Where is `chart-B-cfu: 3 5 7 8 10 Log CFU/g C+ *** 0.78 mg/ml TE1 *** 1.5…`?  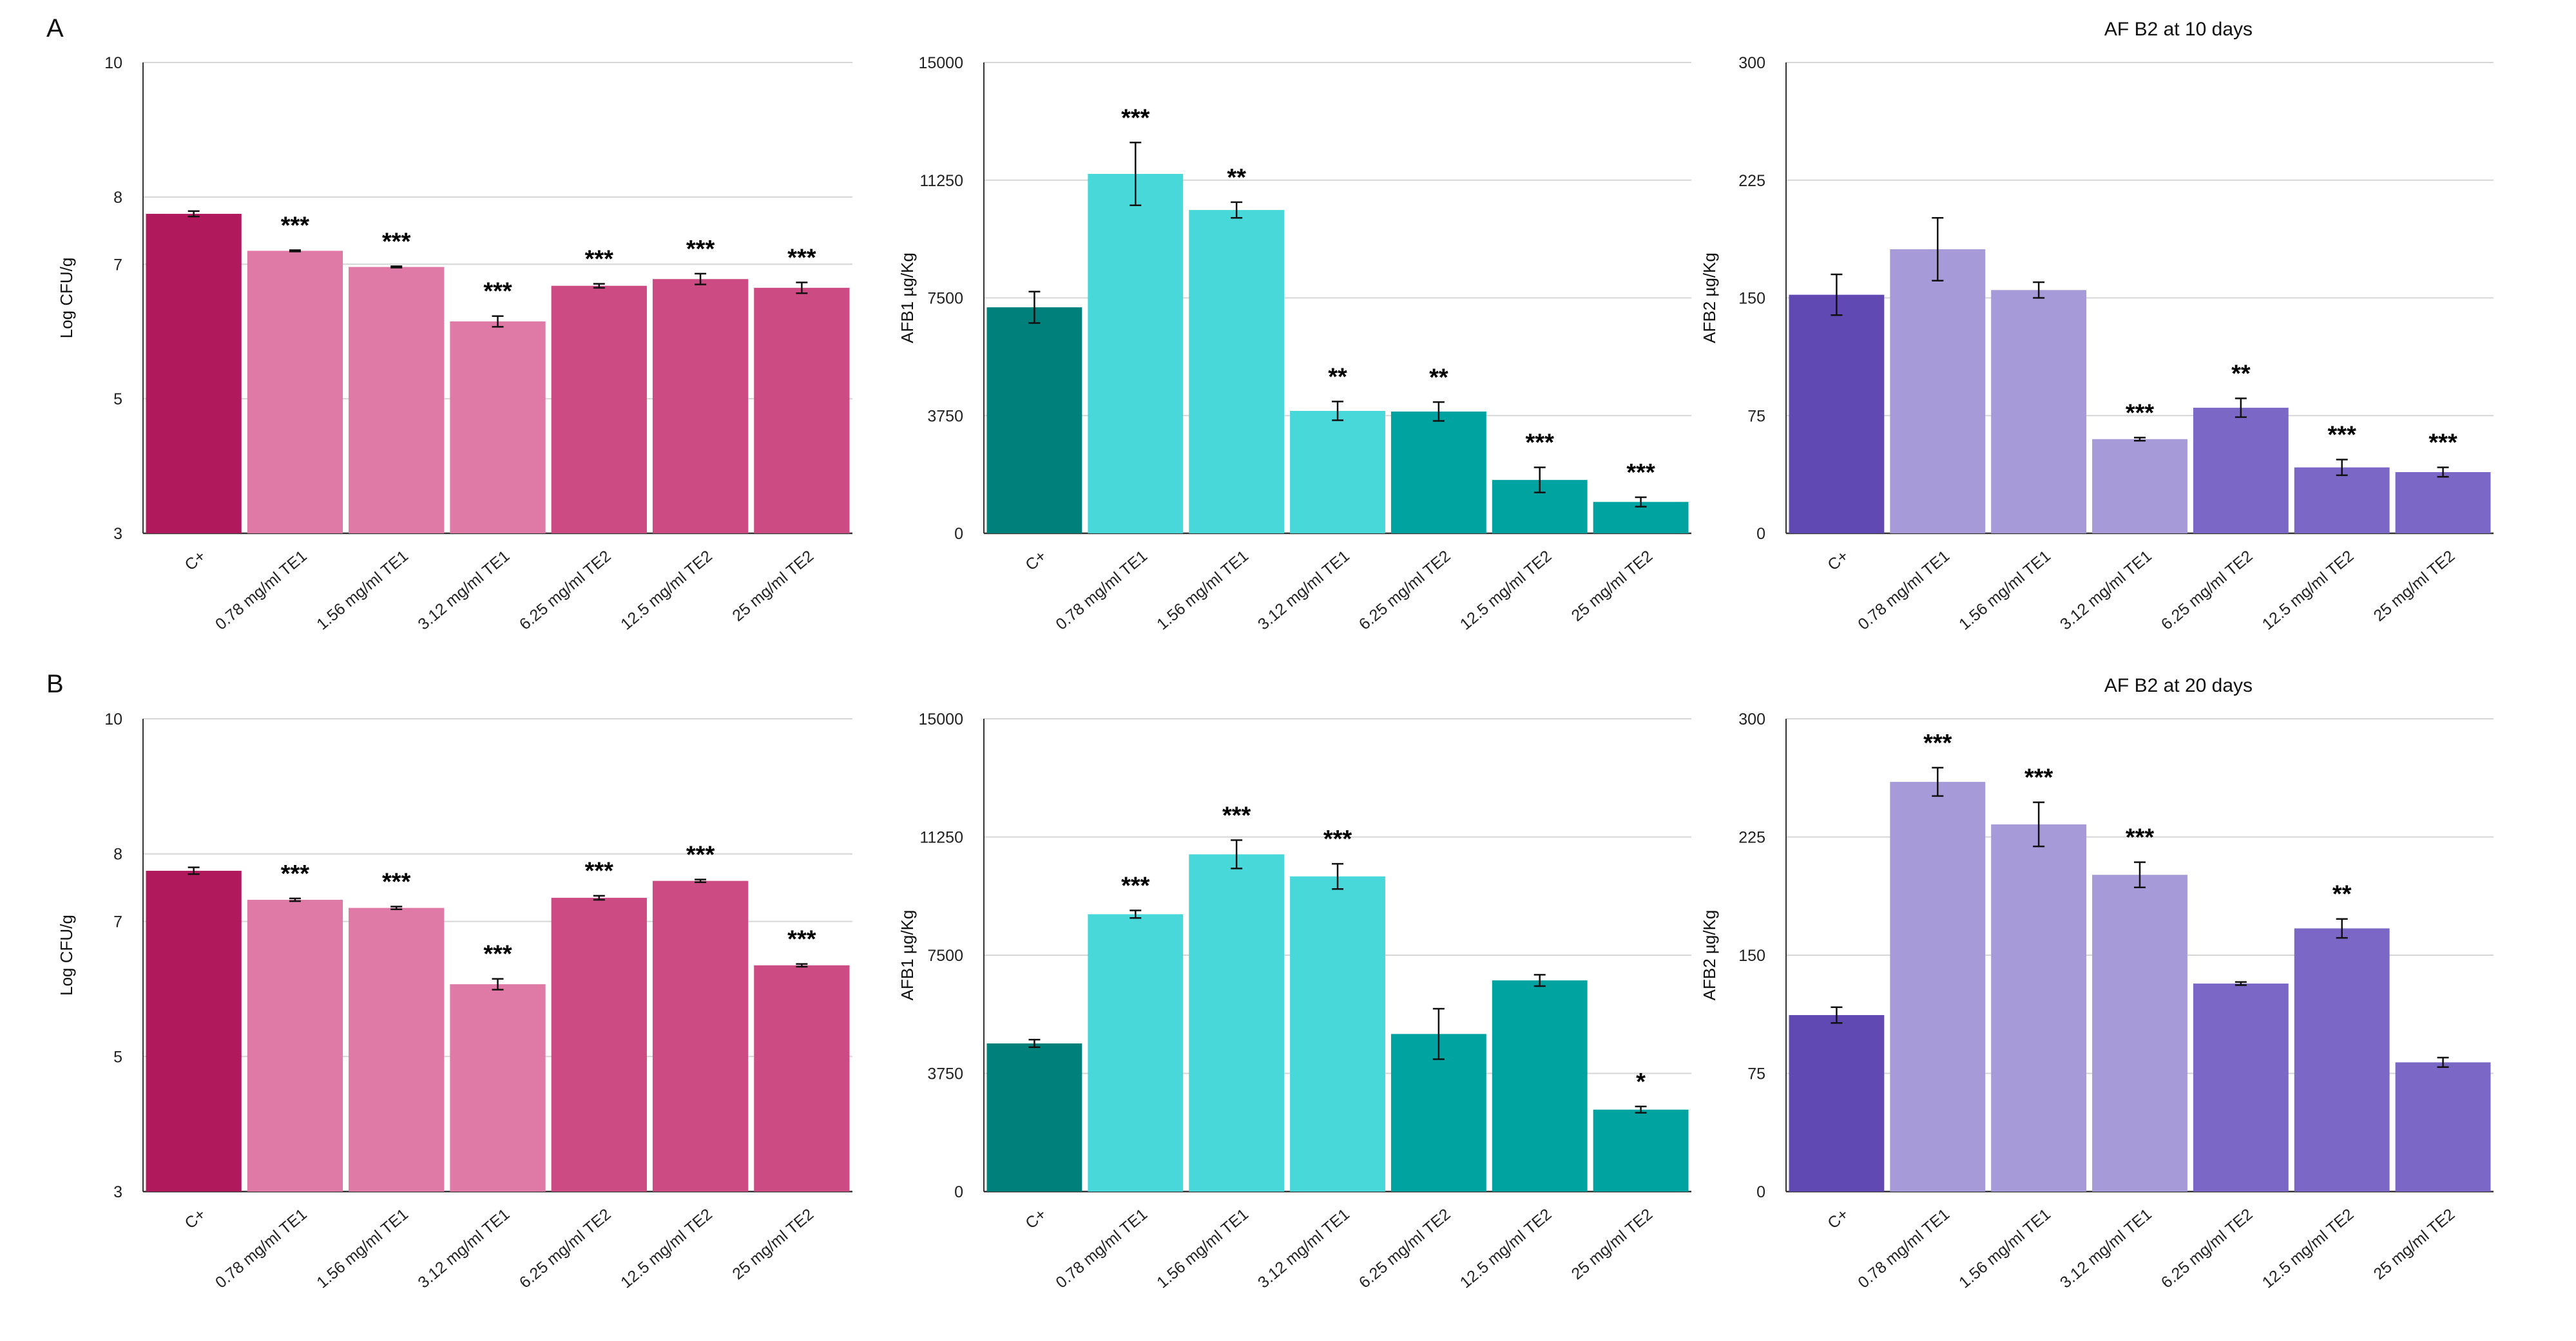
chart-B-cfu: 3 5 7 8 10 Log CFU/g C+ *** 0.78 mg/ml TE1 *** 1.5… is located at coordinates (455, 1001).